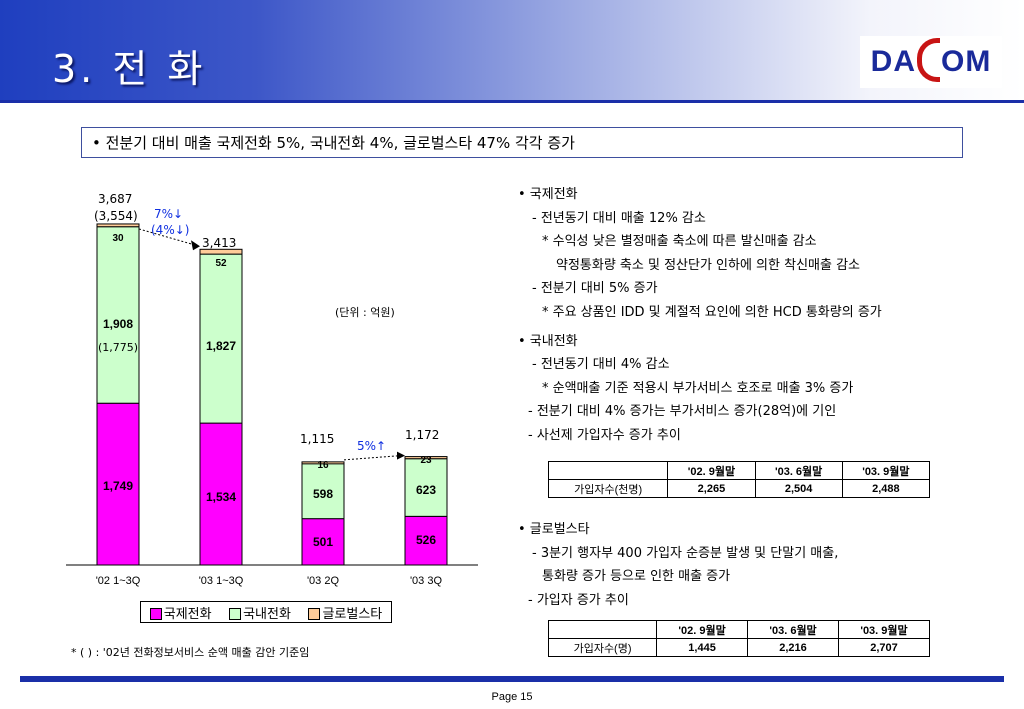  Describe the element at coordinates (401, 455) in the screenshot. I see `trend-arrow-qoq-head` at that location.